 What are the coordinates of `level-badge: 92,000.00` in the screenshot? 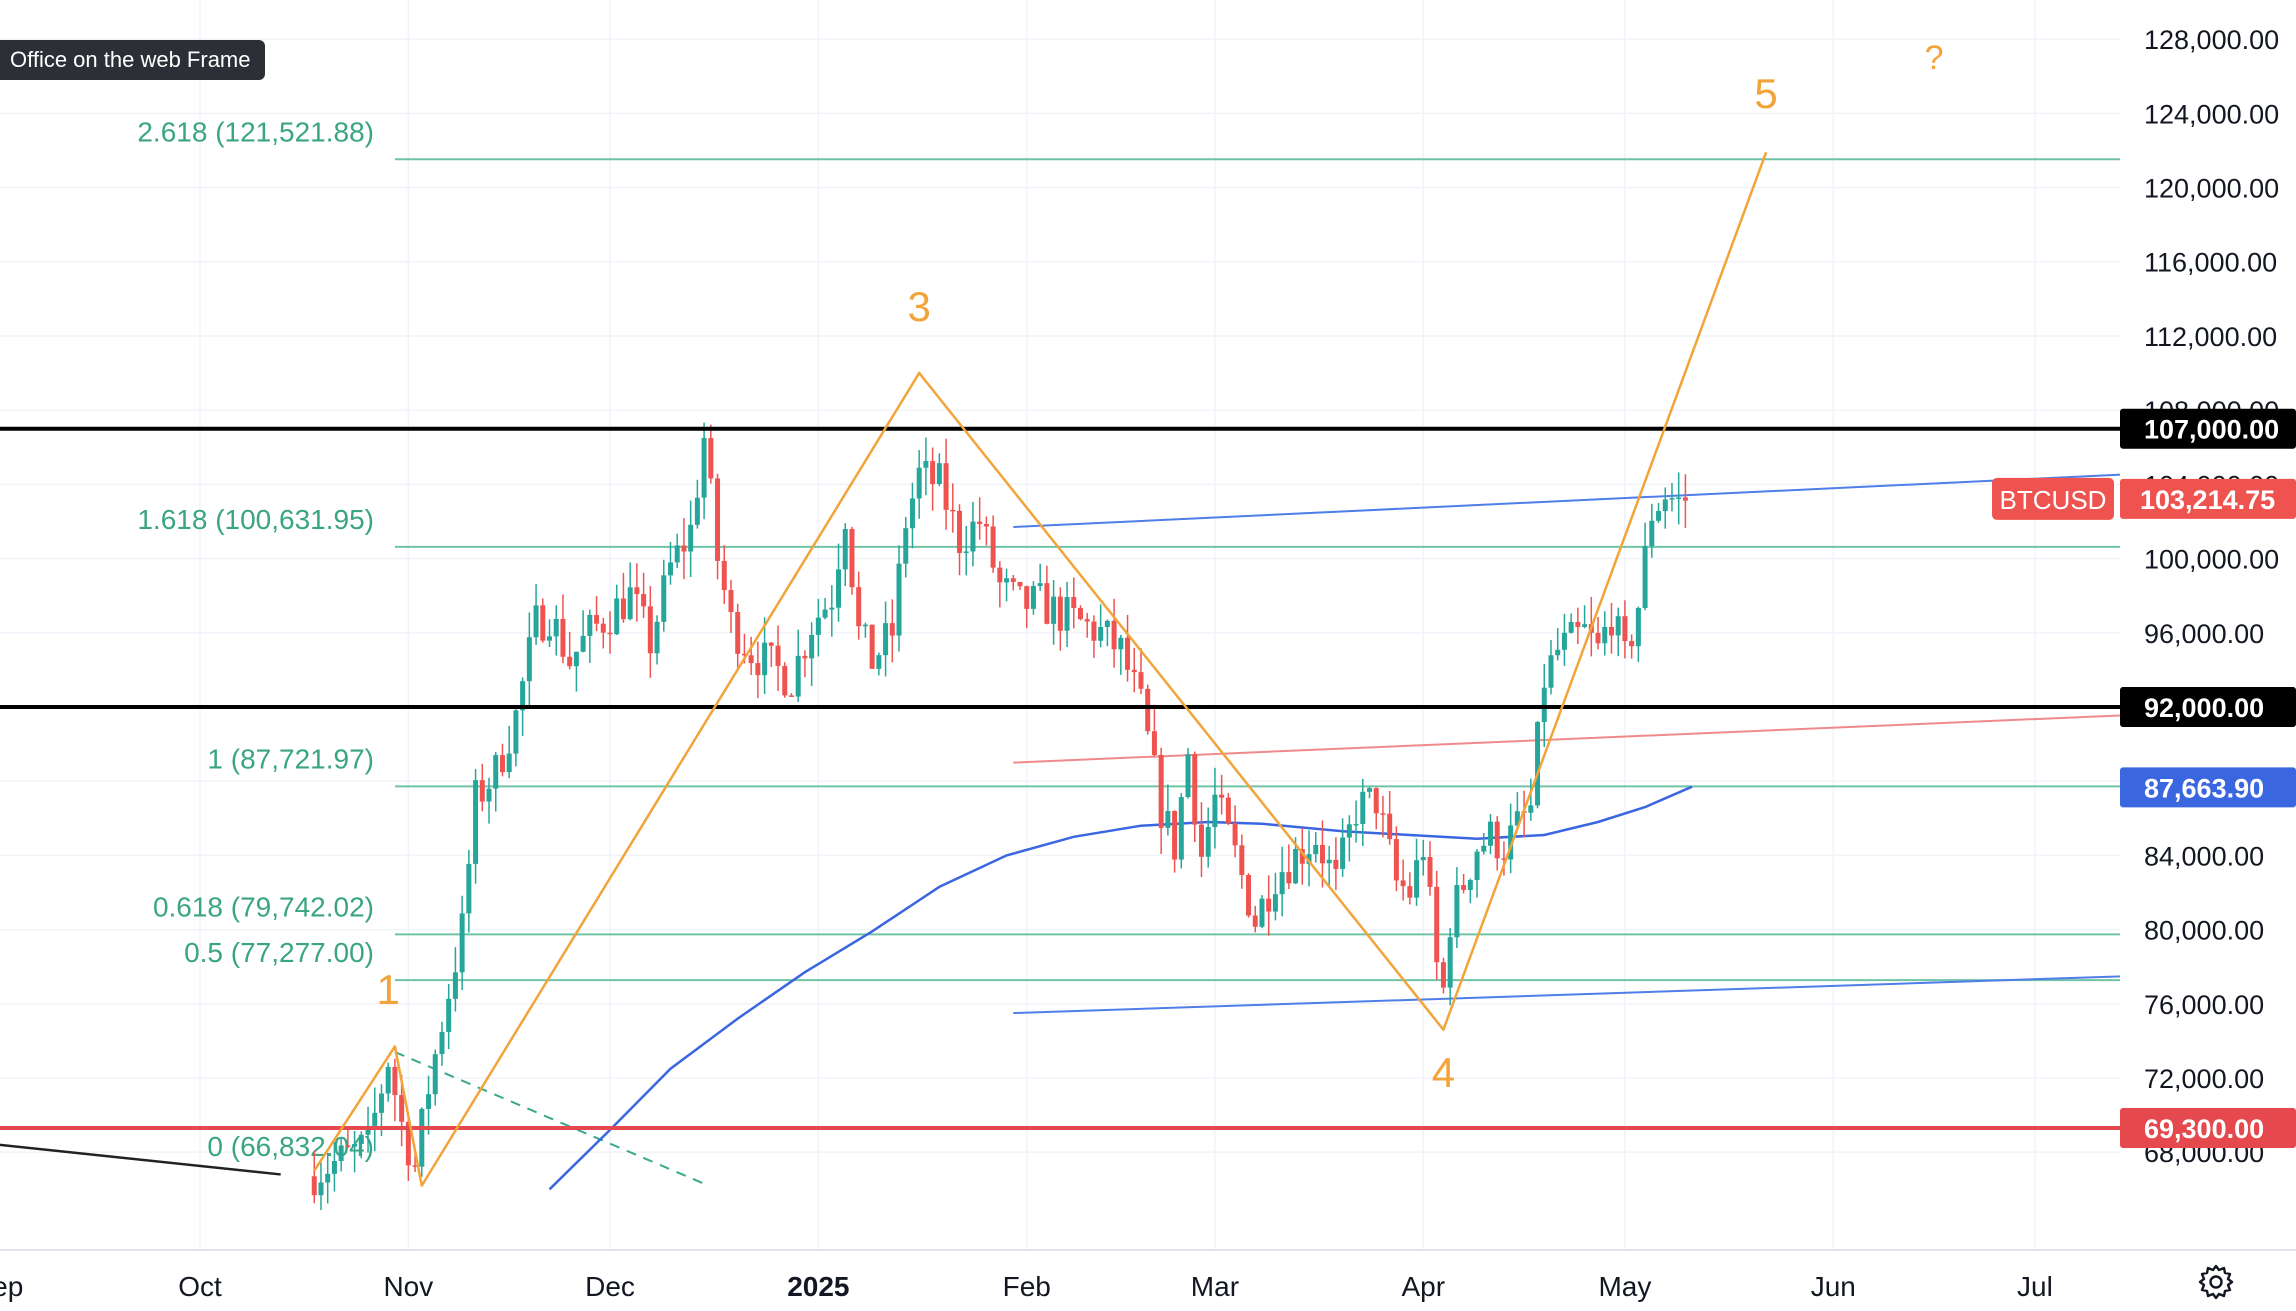 It's located at (2208, 706).